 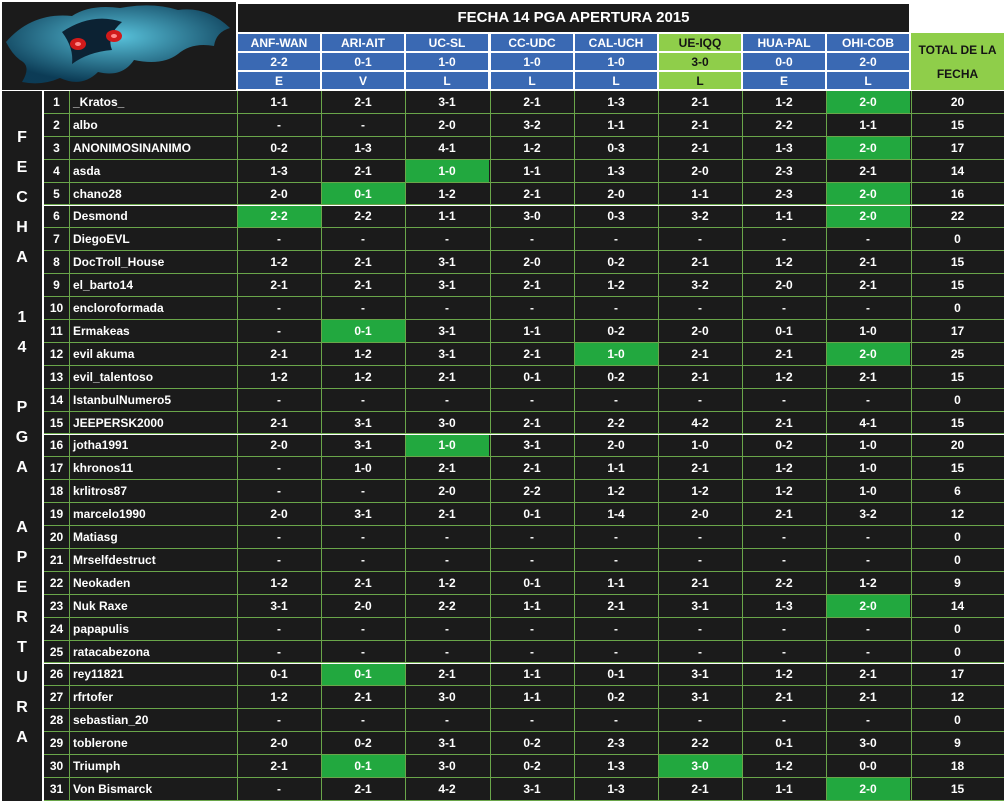 I want to click on row-number: 27, so click(x=56, y=697).